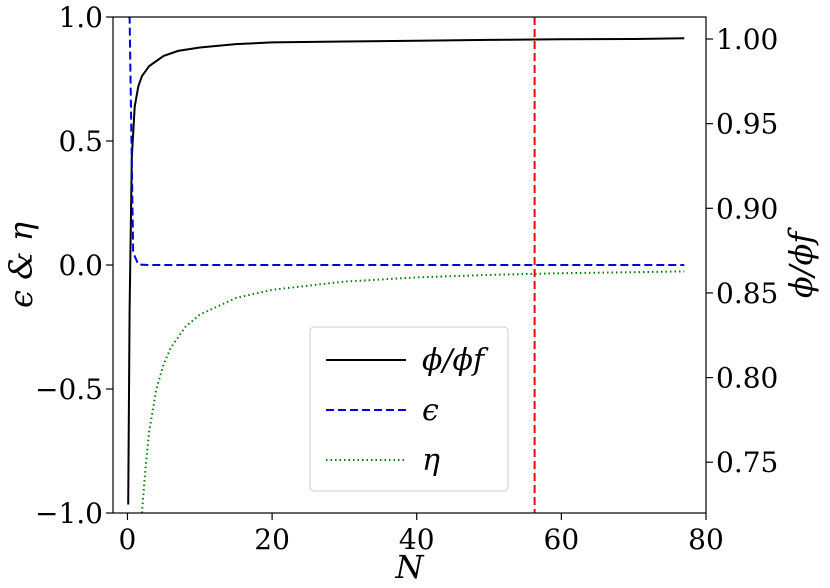  Describe the element at coordinates (747, 293) in the screenshot. I see `y-right-tick-label: 0.85` at that location.